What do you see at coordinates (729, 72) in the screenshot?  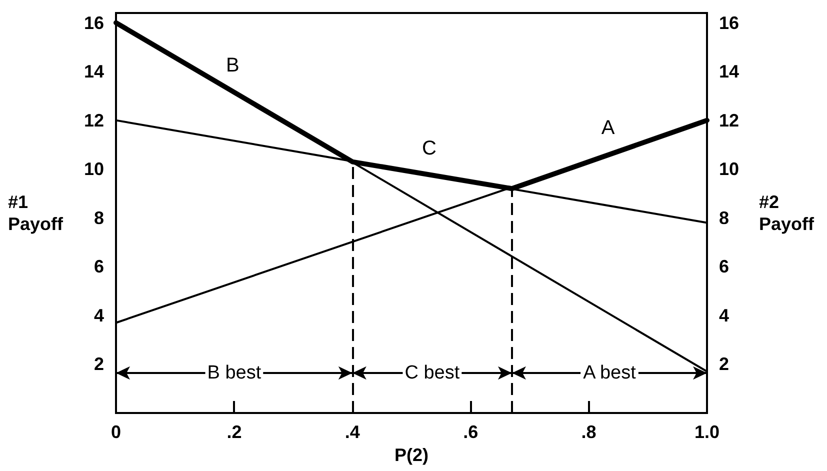 I see `y2-tick-label: 14` at bounding box center [729, 72].